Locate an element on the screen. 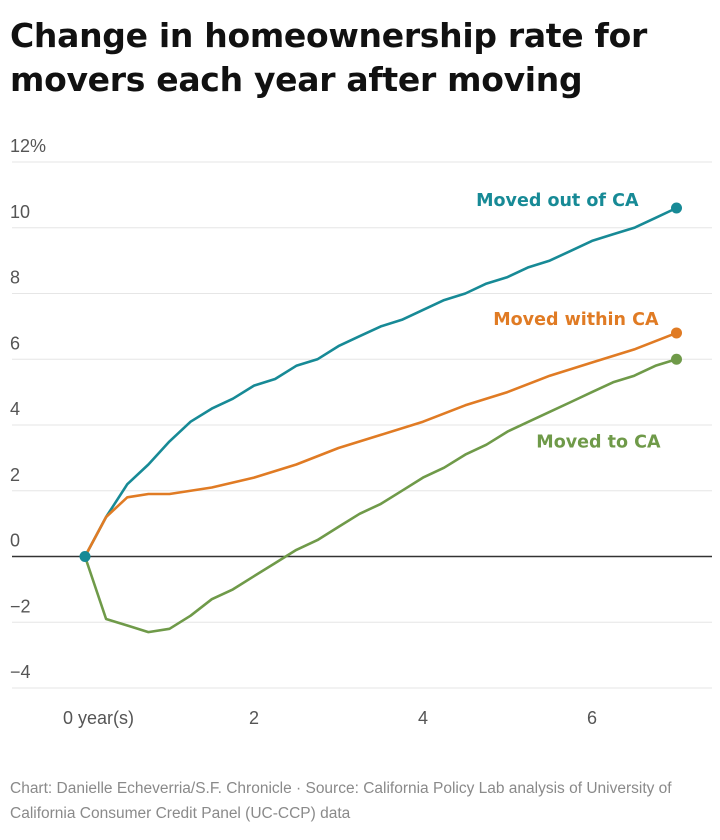 This screenshot has width=720, height=840. y-tick-label: −2 is located at coordinates (20, 606).